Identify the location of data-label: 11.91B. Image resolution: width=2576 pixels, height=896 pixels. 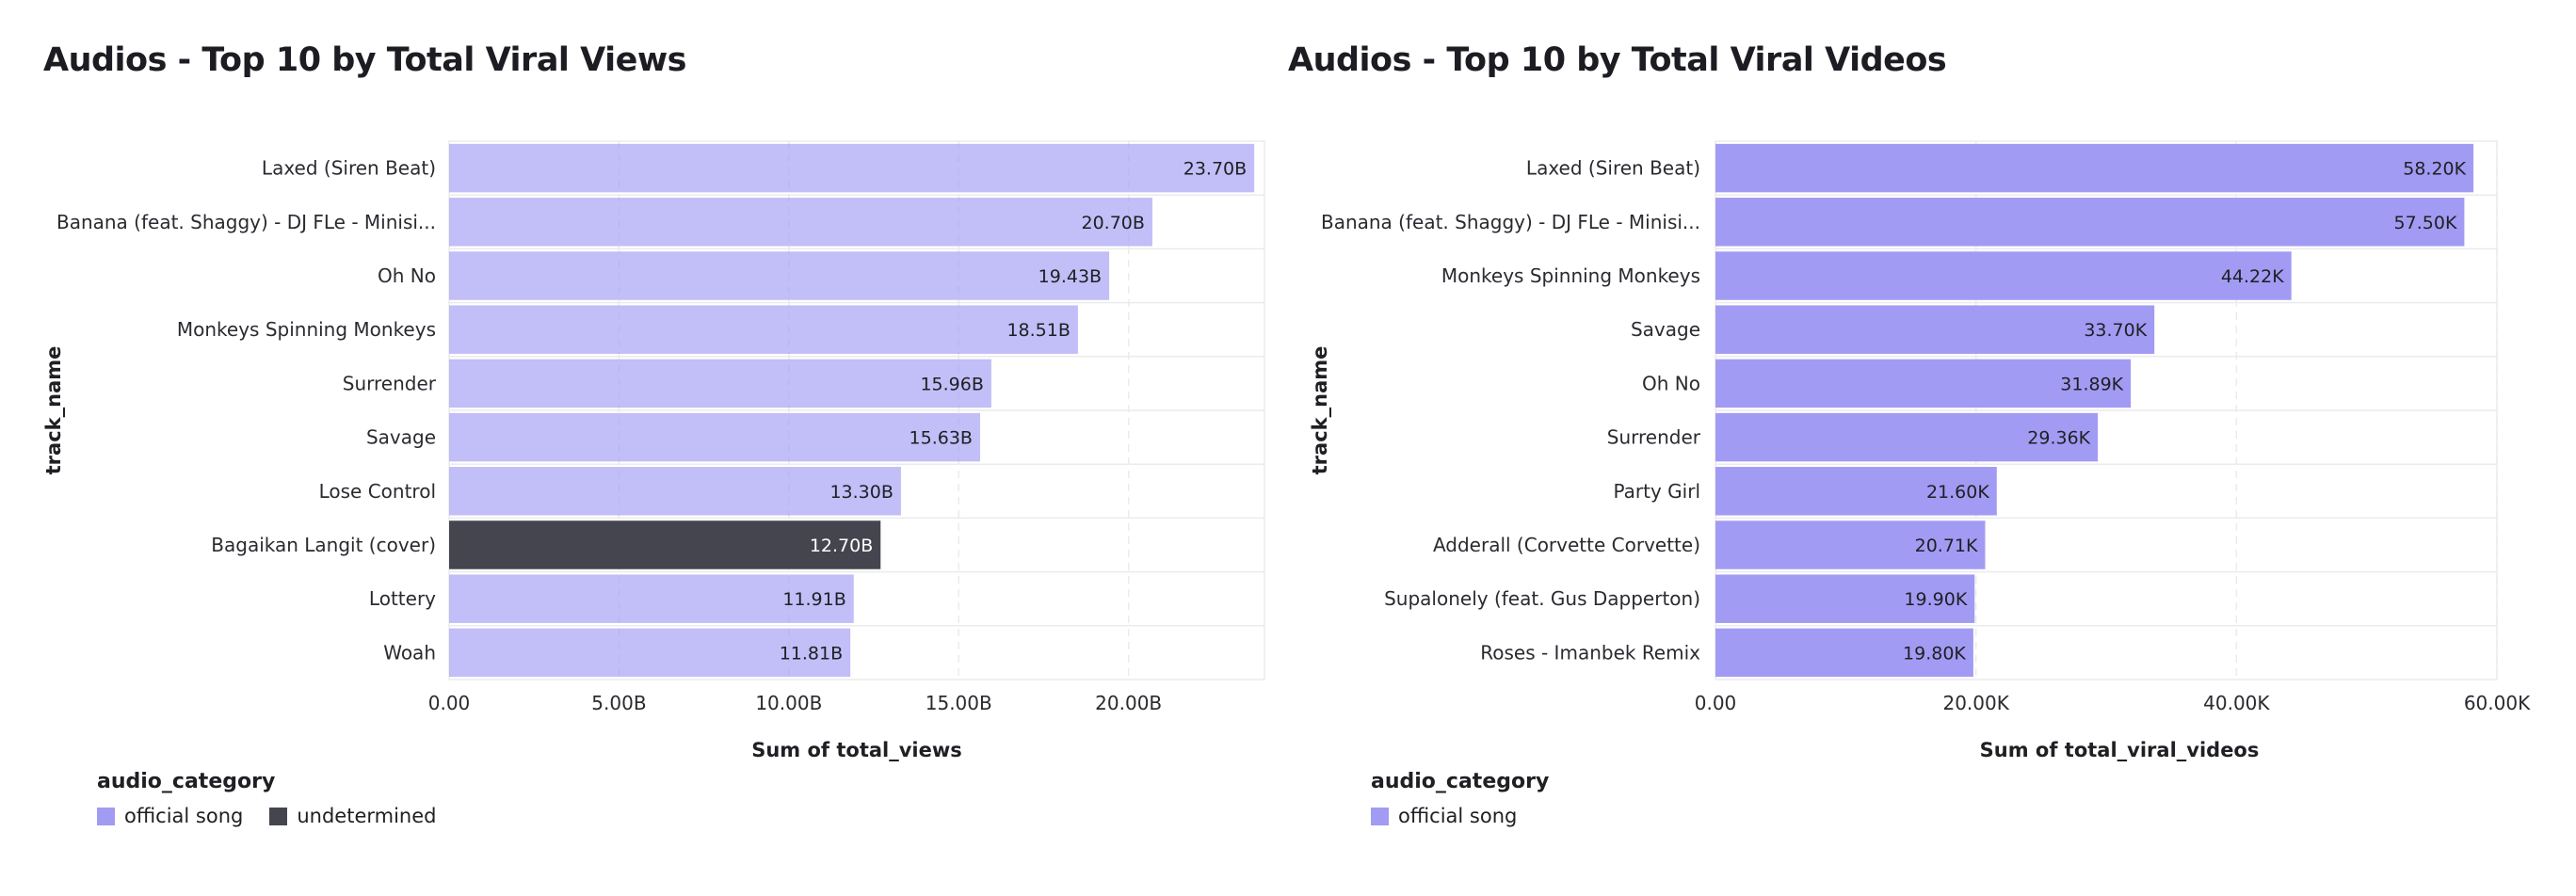
(813, 599).